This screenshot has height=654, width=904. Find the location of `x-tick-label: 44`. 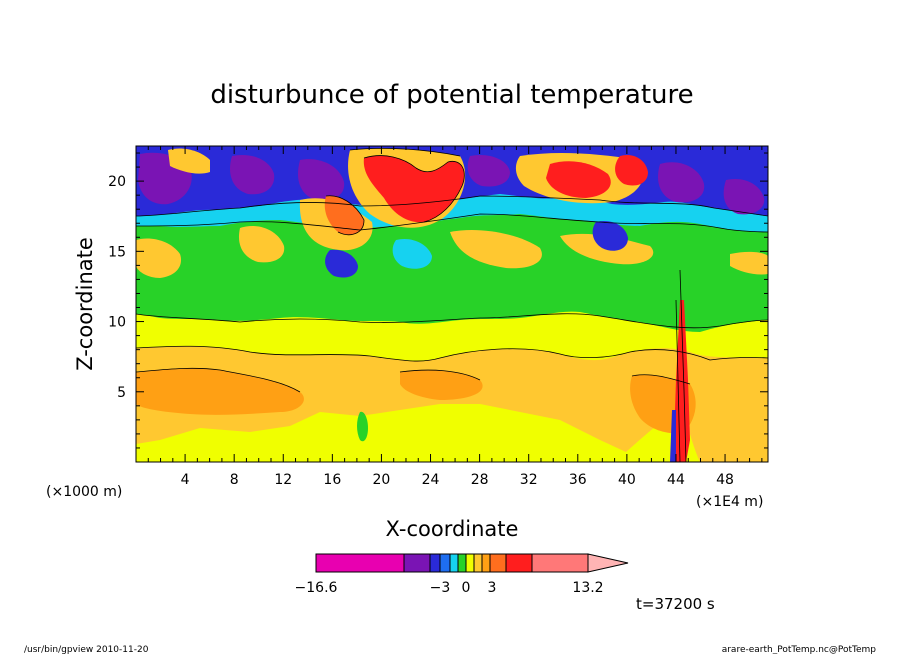

x-tick-label: 44 is located at coordinates (676, 480).